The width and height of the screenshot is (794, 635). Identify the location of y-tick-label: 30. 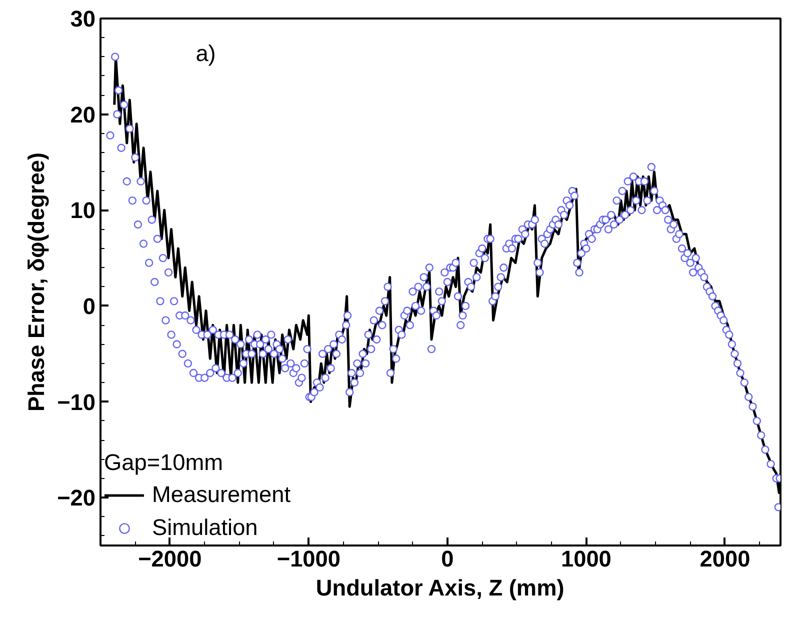
(83, 19).